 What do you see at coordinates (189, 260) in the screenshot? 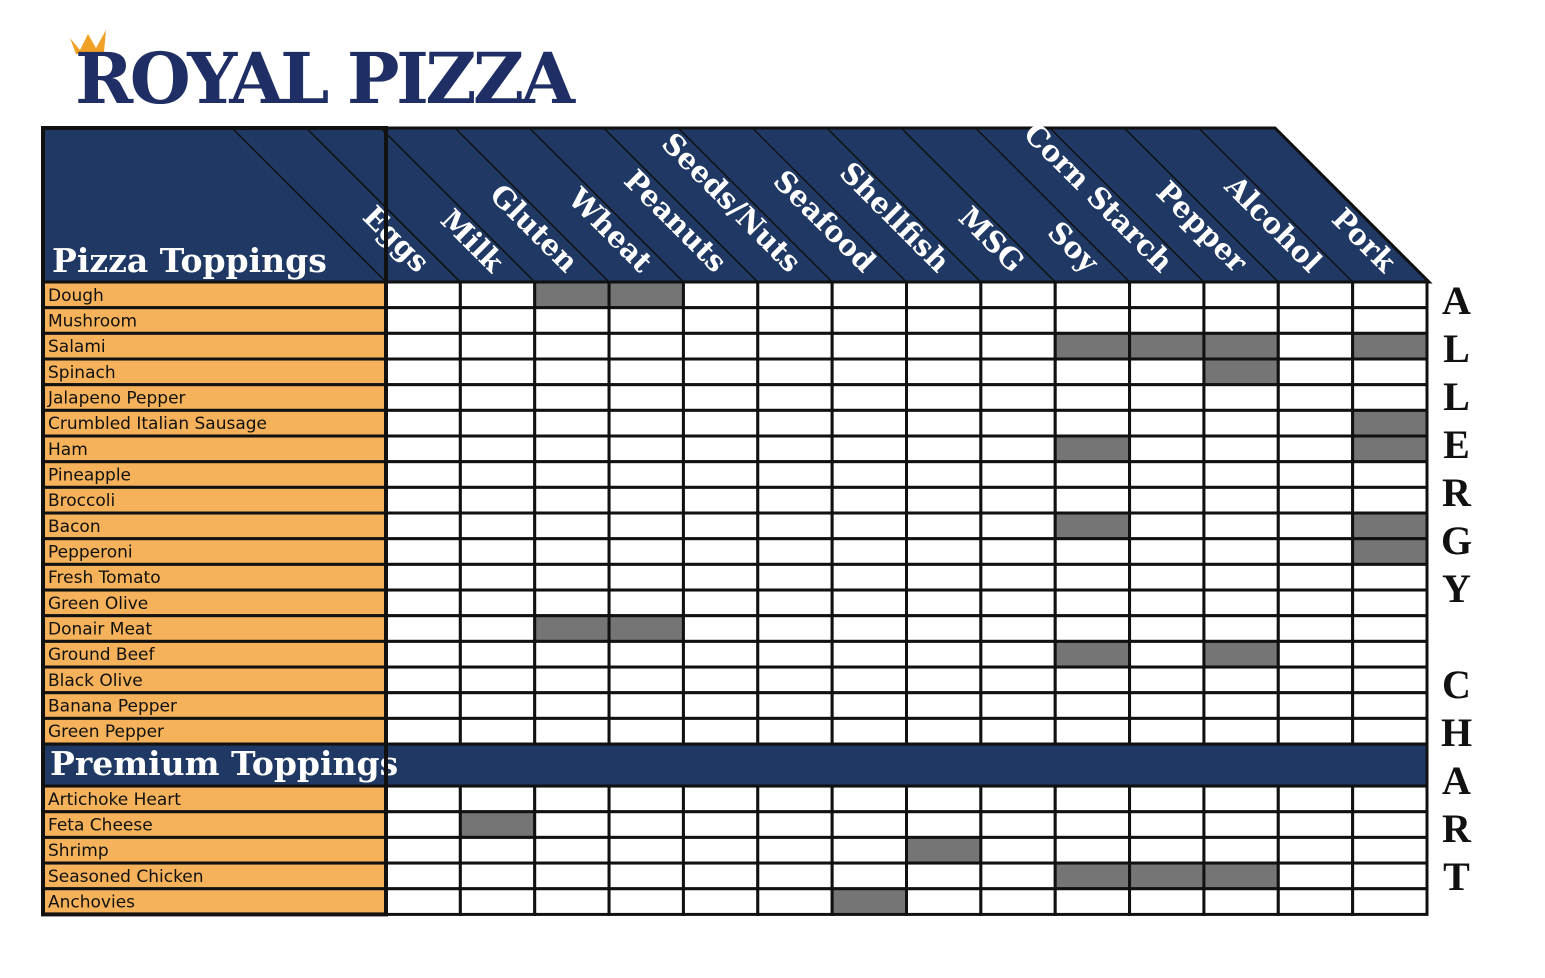
I see `section-title: Pizza Toppings` at bounding box center [189, 260].